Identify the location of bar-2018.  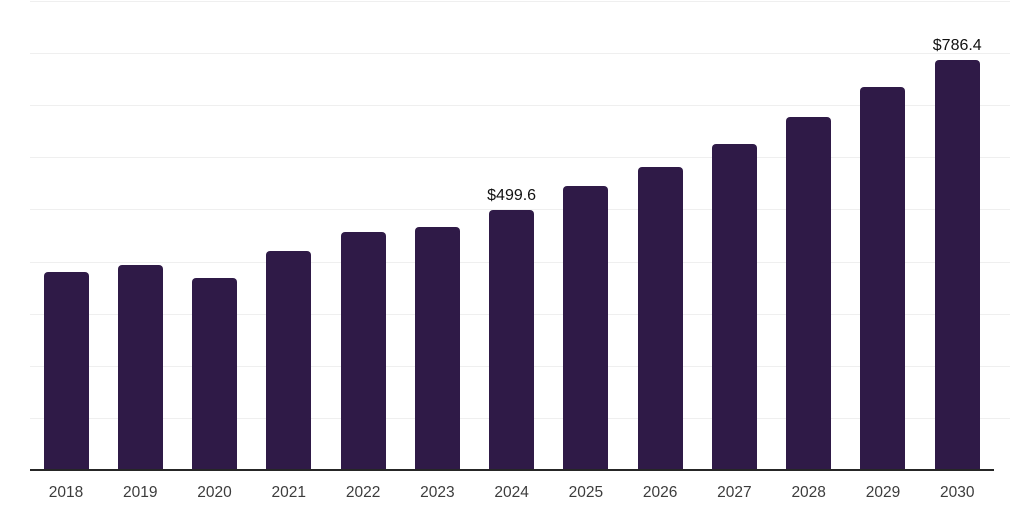
(66, 371).